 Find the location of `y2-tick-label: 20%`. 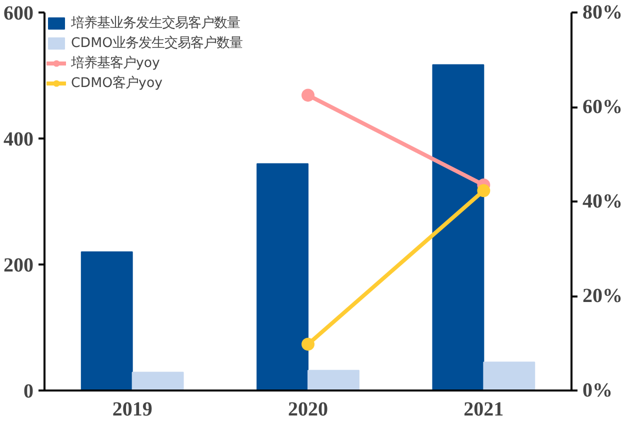

y2-tick-label: 20% is located at coordinates (602, 296).